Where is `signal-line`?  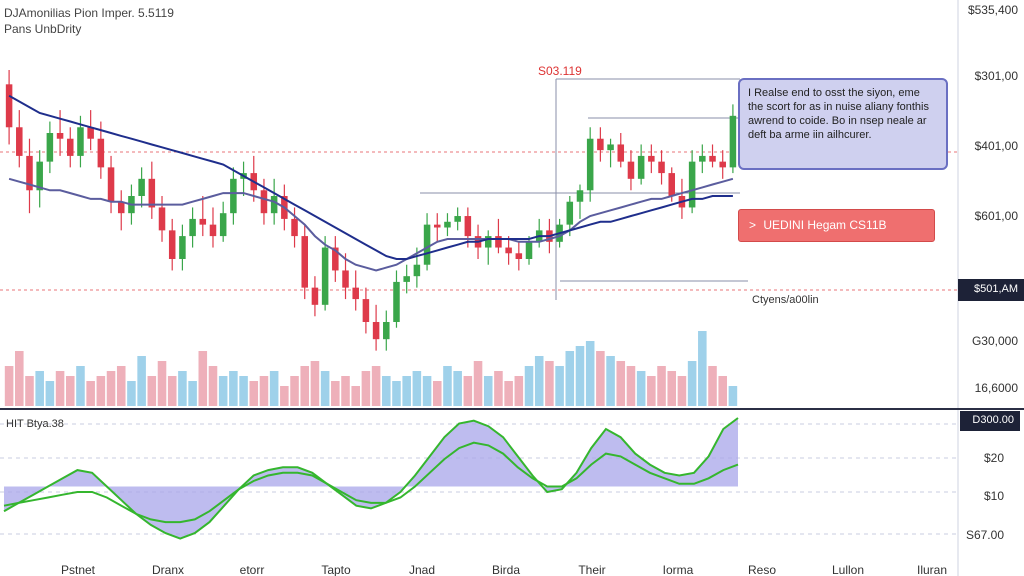
signal-line is located at coordinates (371, 482).